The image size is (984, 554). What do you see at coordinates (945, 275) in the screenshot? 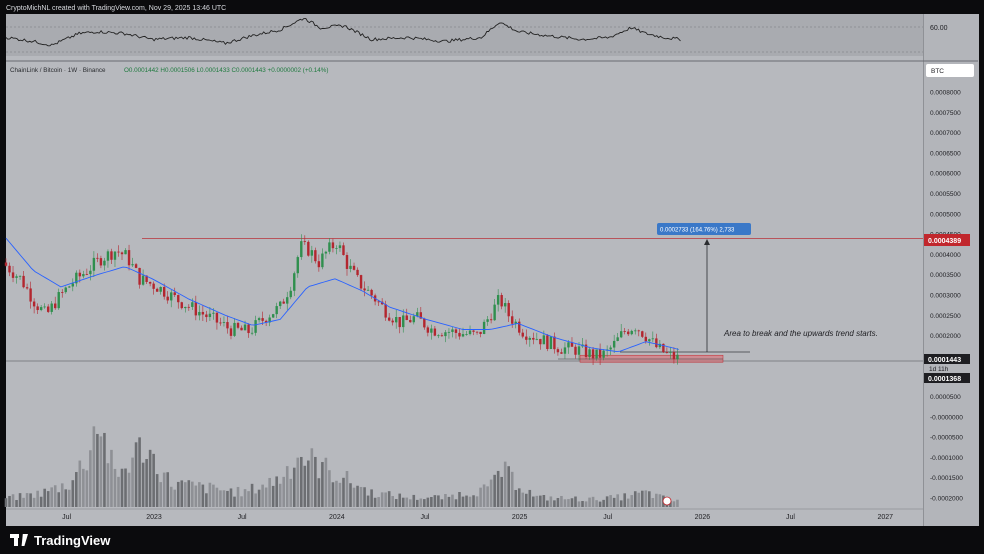
I see `price-tick-label: 0.0003500` at bounding box center [945, 275].